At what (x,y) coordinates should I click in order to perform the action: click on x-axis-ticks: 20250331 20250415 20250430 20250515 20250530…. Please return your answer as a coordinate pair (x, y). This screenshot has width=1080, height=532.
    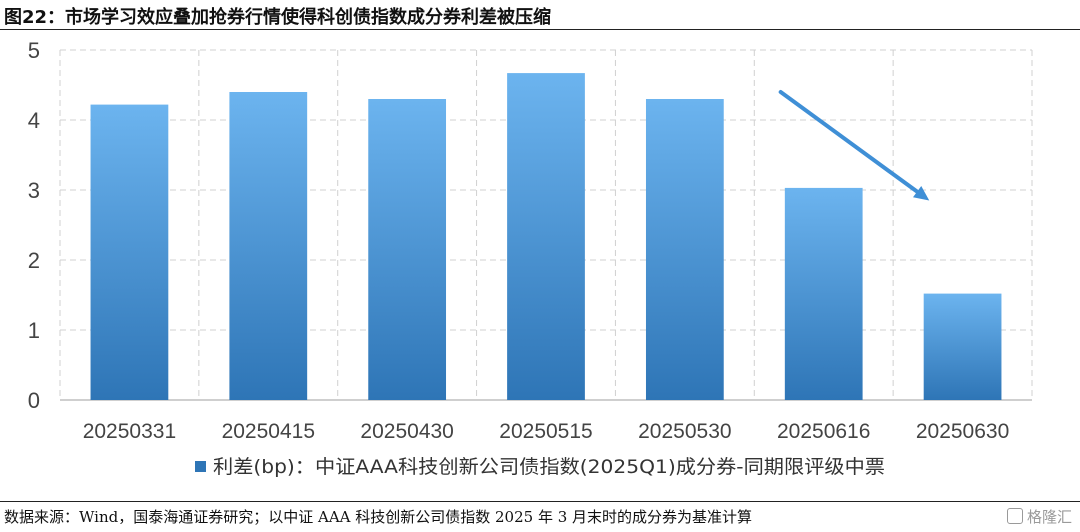
    Looking at the image, I should click on (546, 431).